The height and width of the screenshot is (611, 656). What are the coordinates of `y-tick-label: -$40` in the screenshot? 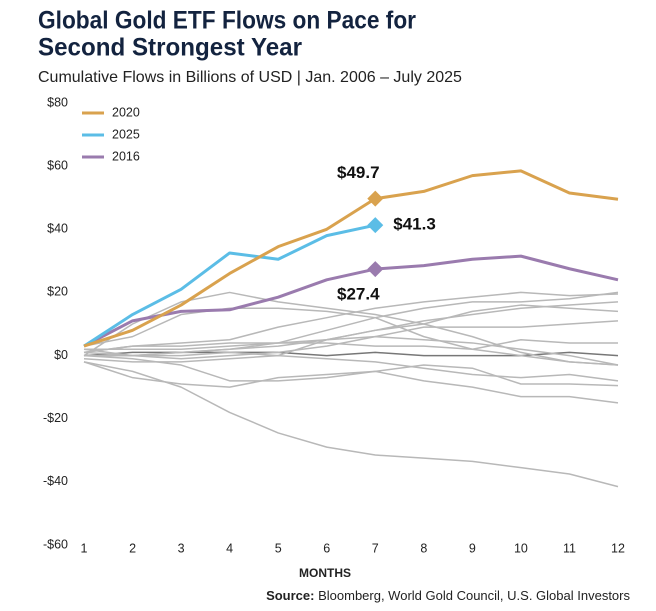 It's located at (55, 481).